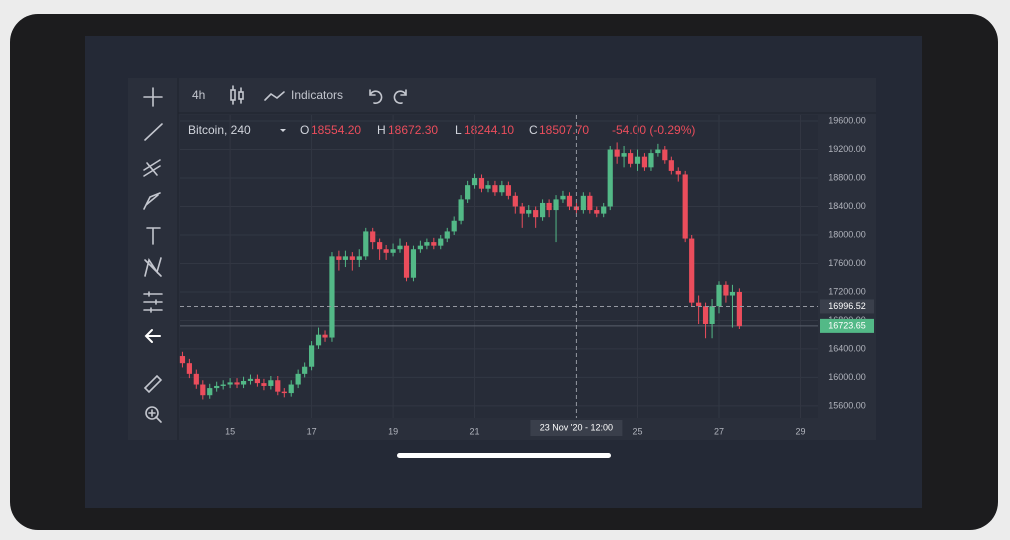 The width and height of the screenshot is (1010, 540). What do you see at coordinates (458, 130) in the screenshot?
I see `legend-label: L` at bounding box center [458, 130].